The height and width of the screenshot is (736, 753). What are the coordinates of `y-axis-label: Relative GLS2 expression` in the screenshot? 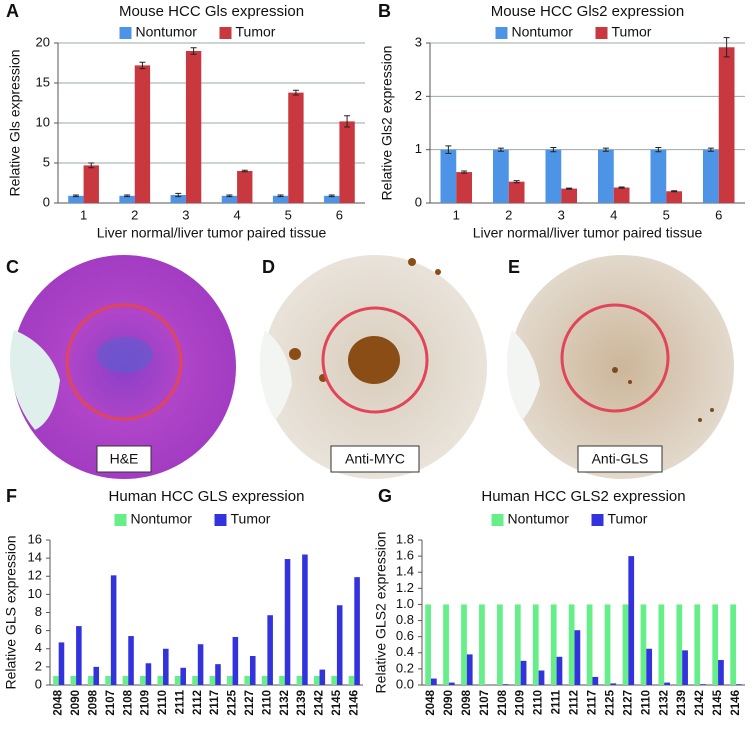 It's located at (381, 613).